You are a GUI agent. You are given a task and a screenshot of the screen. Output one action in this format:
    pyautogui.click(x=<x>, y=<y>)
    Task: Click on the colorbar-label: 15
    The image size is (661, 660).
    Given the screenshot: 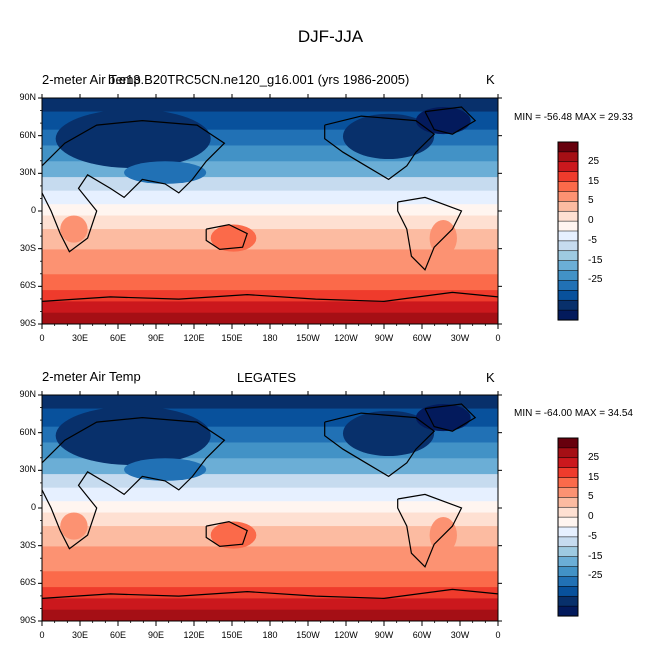 What is the action you would take?
    pyautogui.click(x=594, y=181)
    